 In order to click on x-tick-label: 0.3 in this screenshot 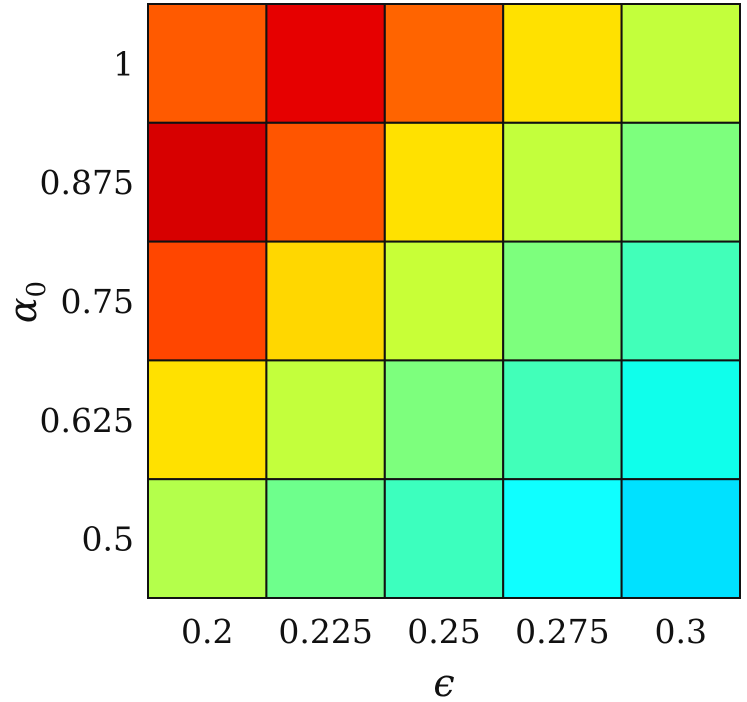, I will do `click(681, 631)`.